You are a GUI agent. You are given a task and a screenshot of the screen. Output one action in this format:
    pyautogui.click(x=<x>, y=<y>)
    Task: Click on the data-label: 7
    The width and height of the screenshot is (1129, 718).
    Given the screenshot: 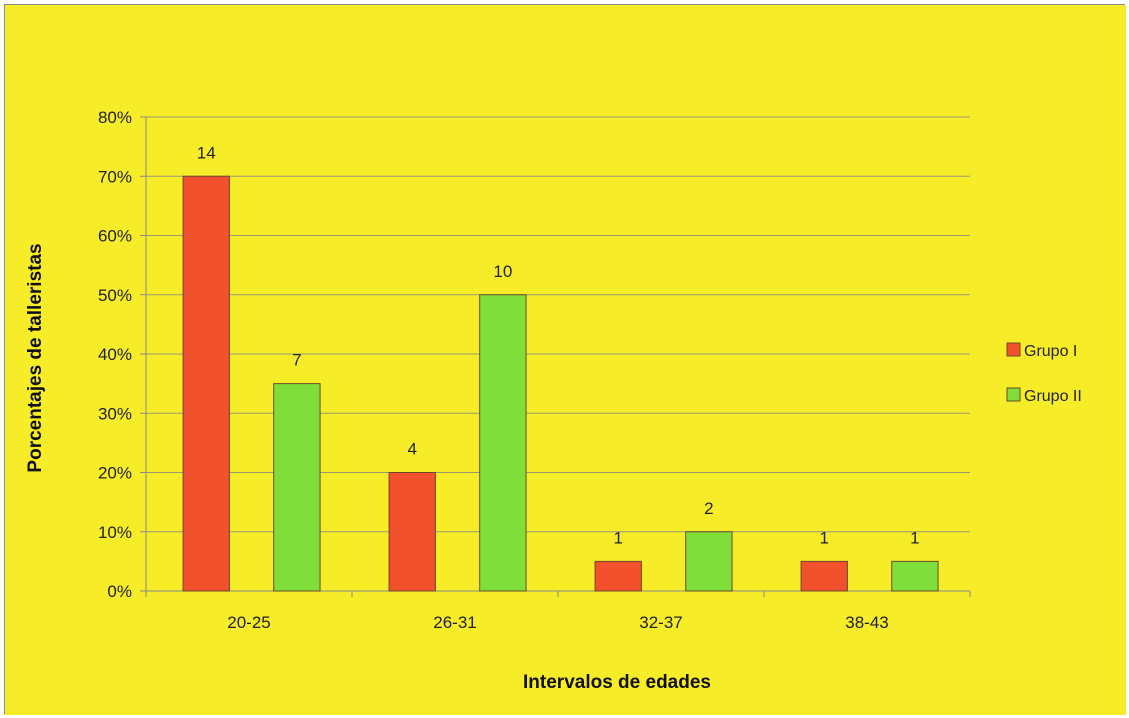 What is the action you would take?
    pyautogui.click(x=296, y=360)
    